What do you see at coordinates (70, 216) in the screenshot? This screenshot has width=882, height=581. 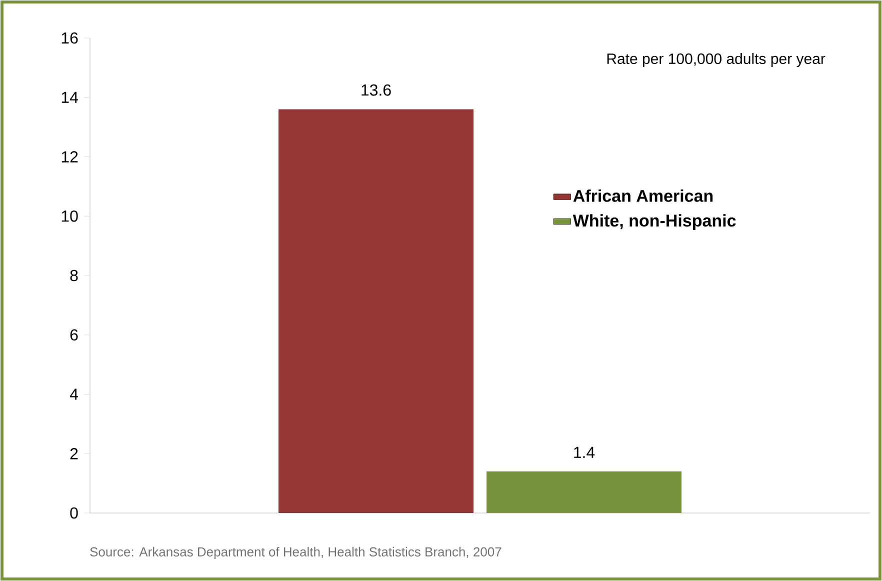 I see `y-tick-label: 10` at bounding box center [70, 216].